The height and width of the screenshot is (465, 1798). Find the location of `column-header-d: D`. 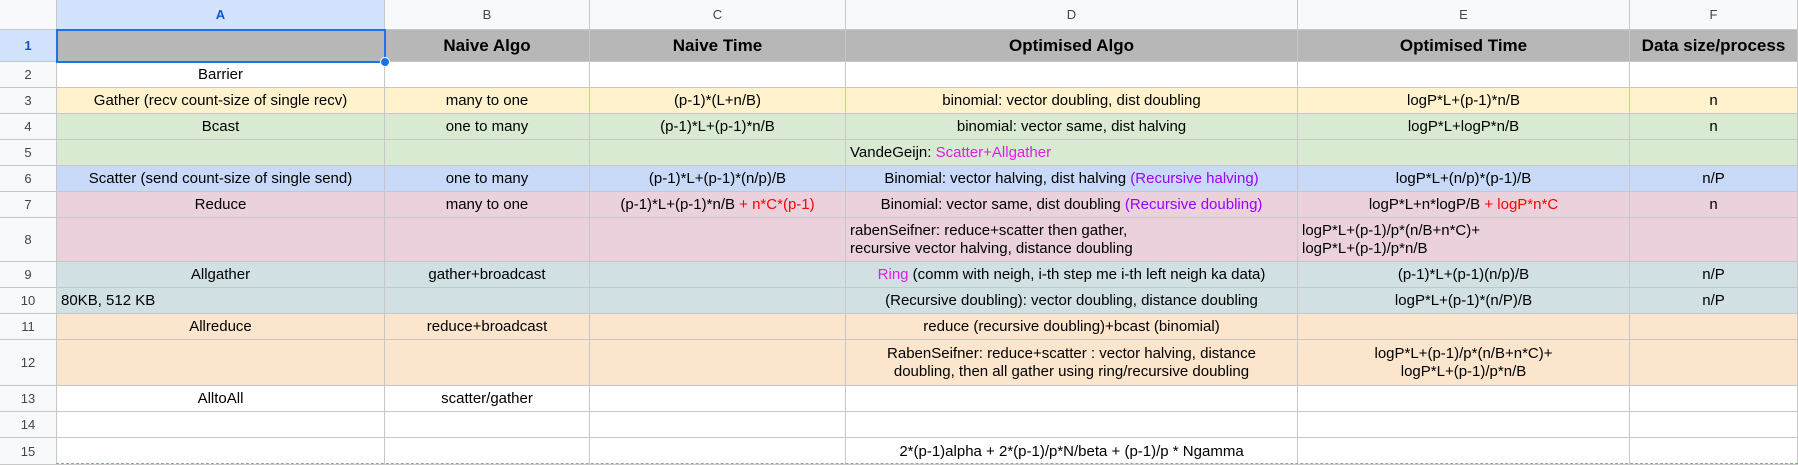

column-header-d: D is located at coordinates (1072, 15).